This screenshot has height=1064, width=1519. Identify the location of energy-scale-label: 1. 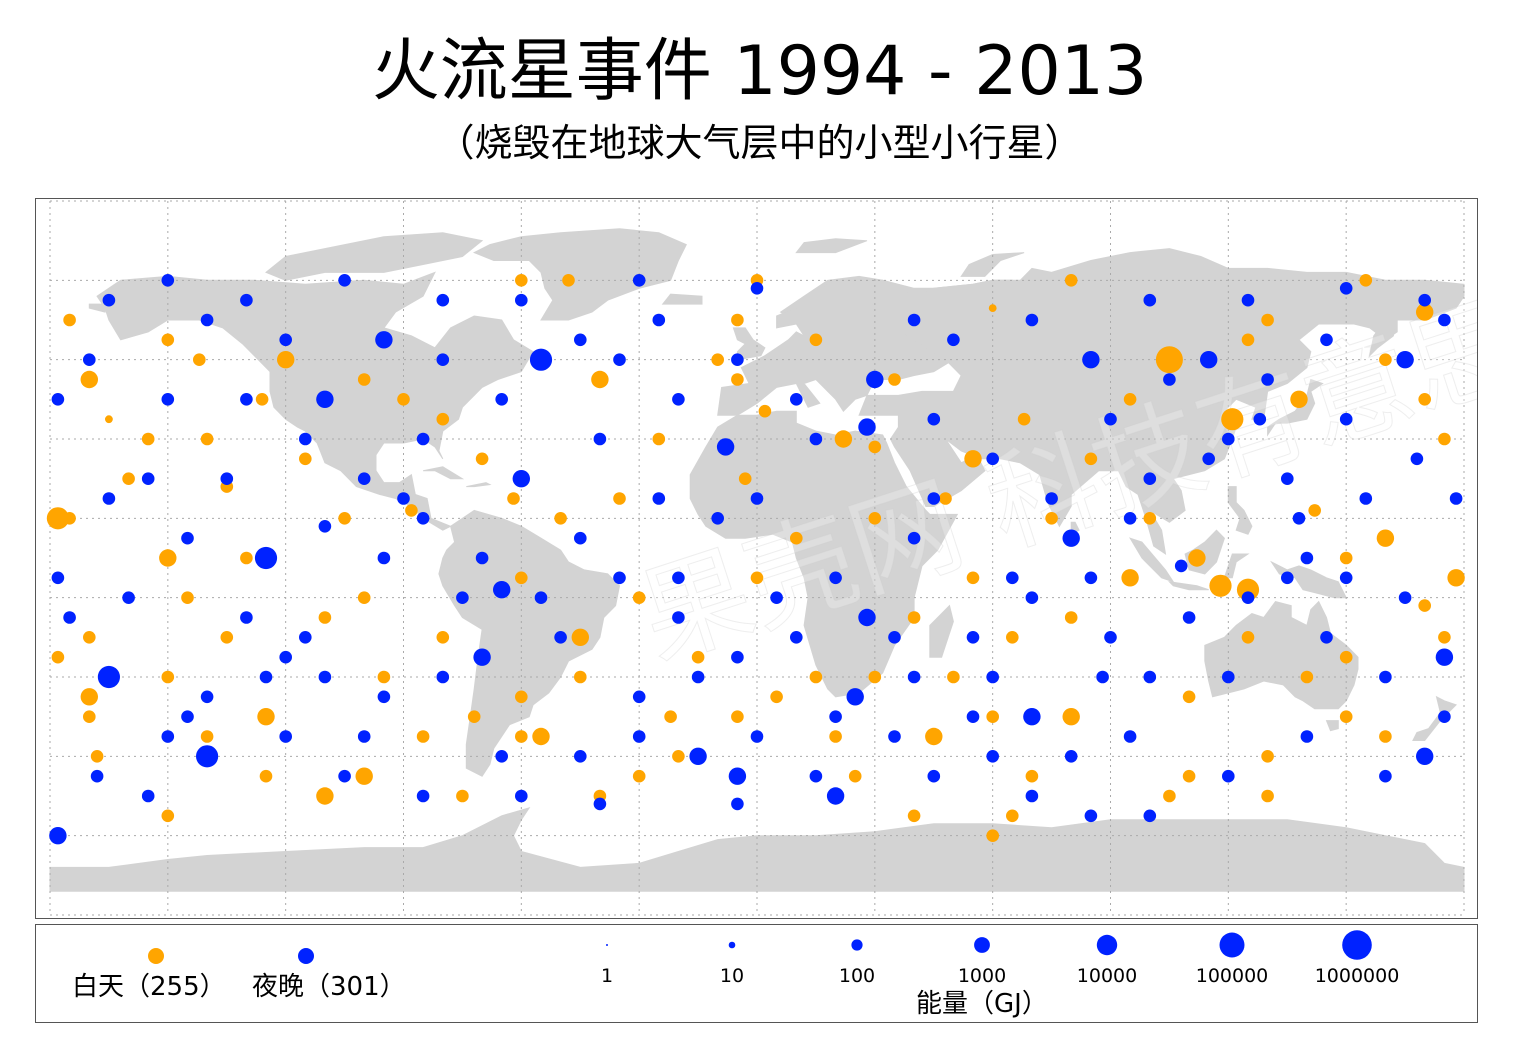
(607, 976).